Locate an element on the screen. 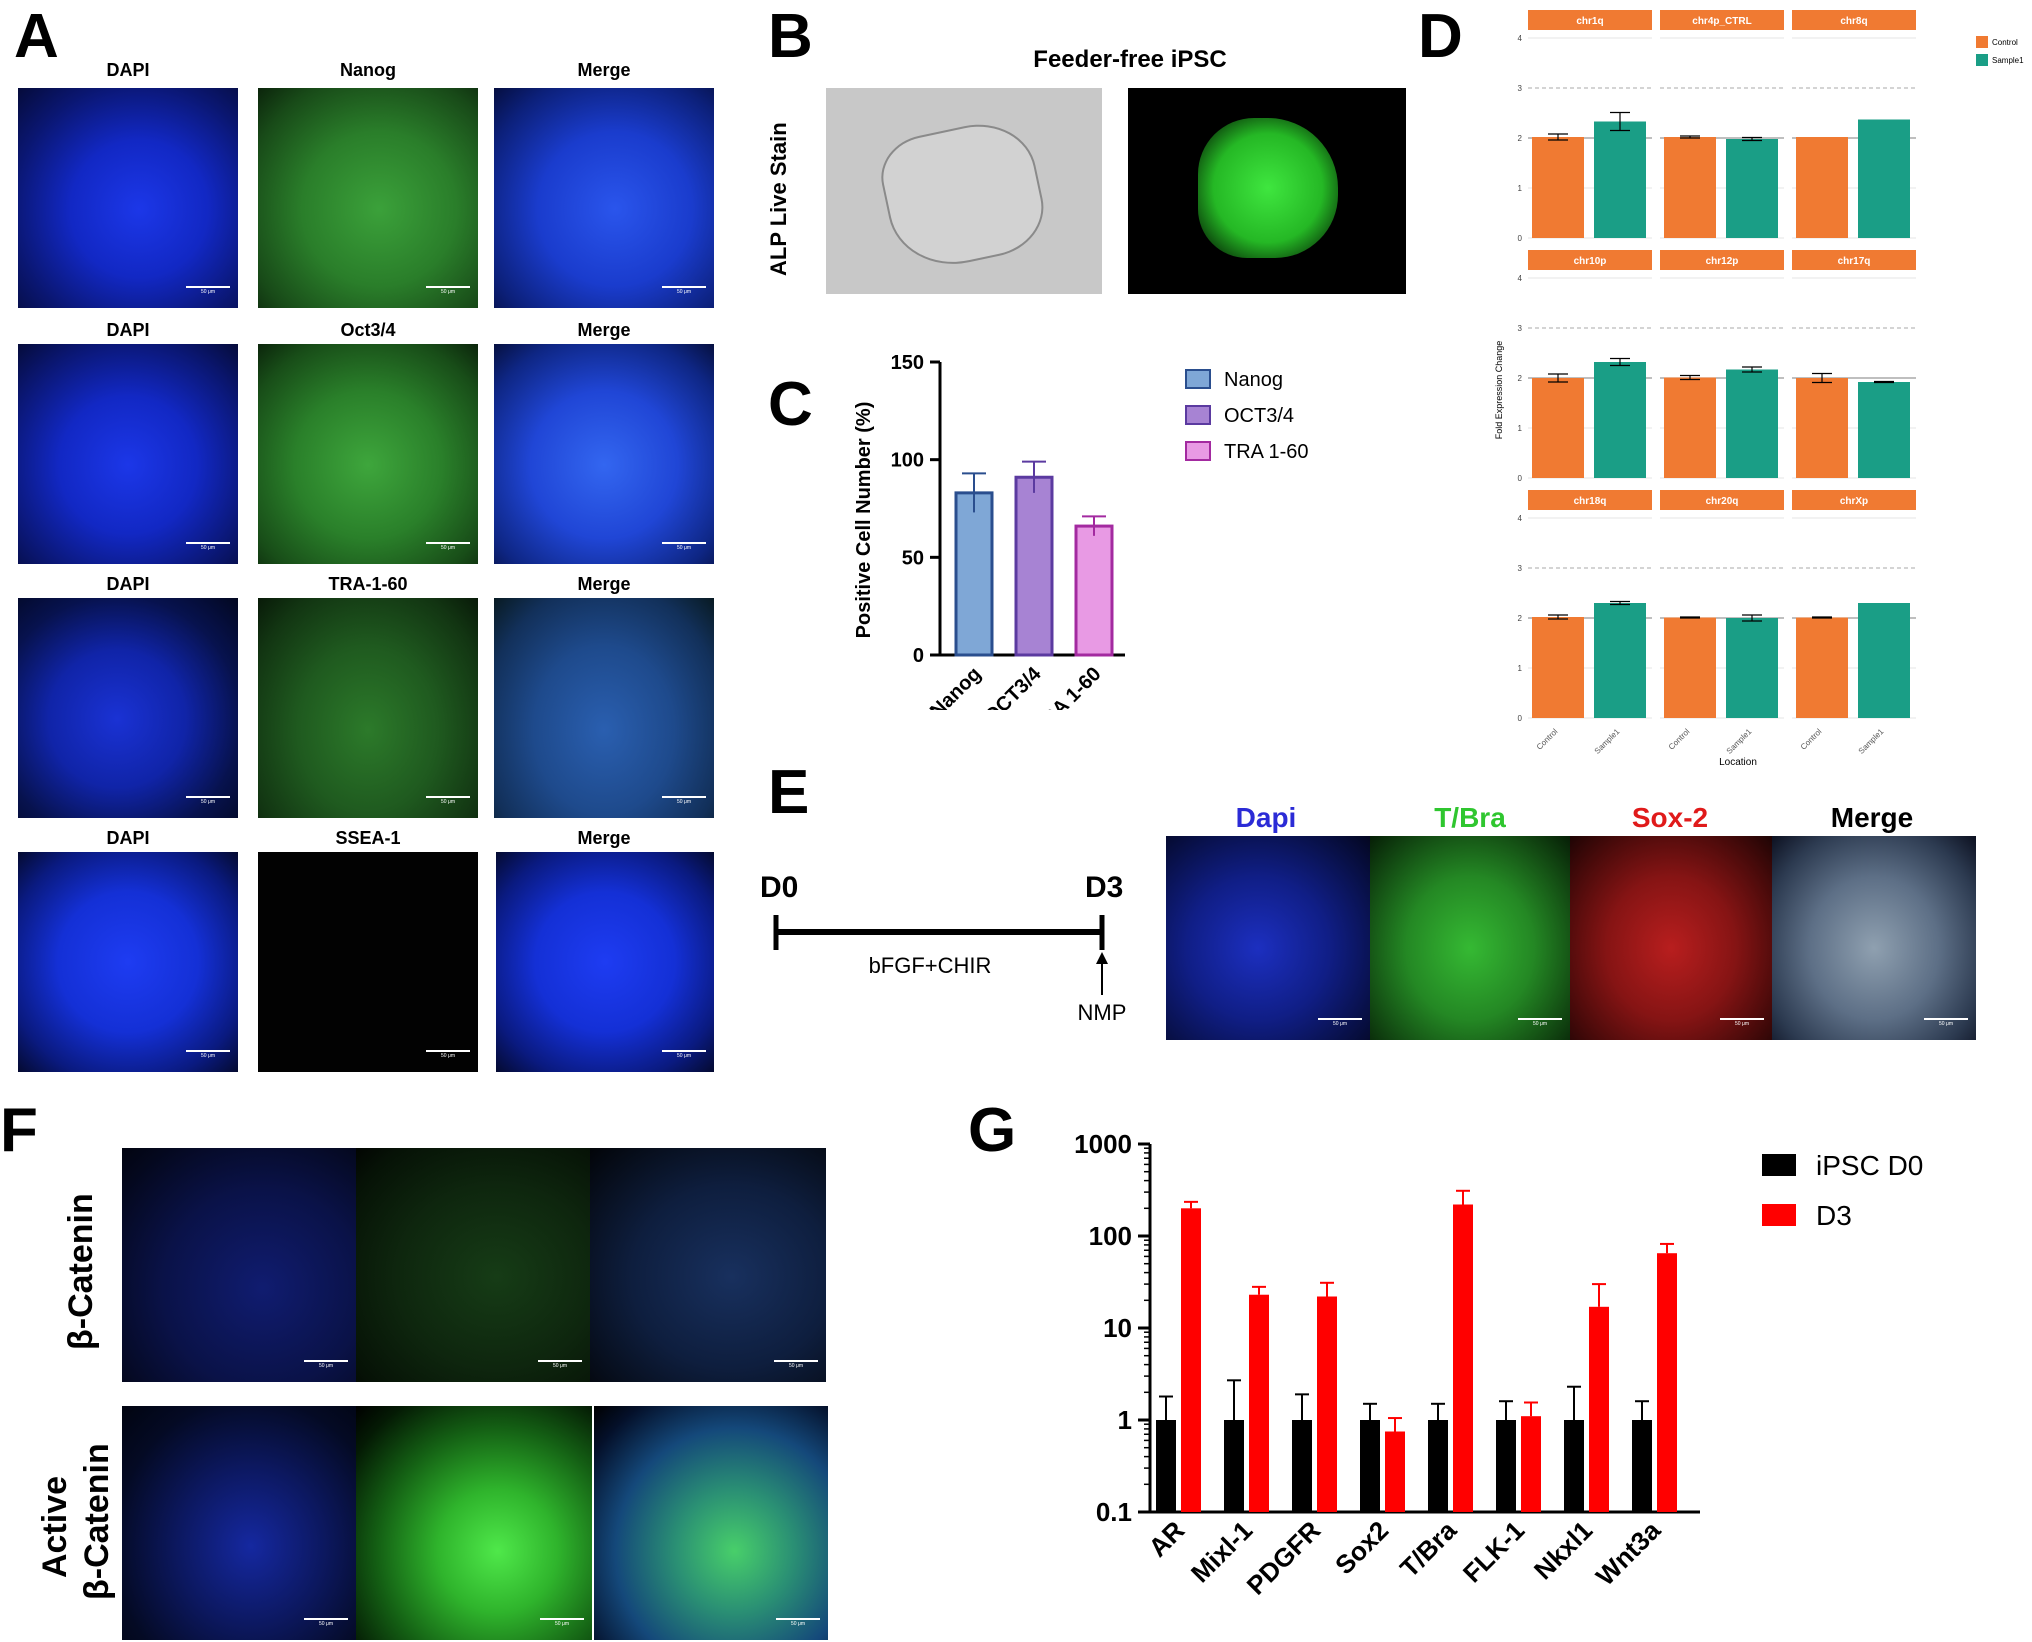 This screenshot has height=1642, width=2032. chart-c-legend-swatch is located at coordinates (1198, 415).